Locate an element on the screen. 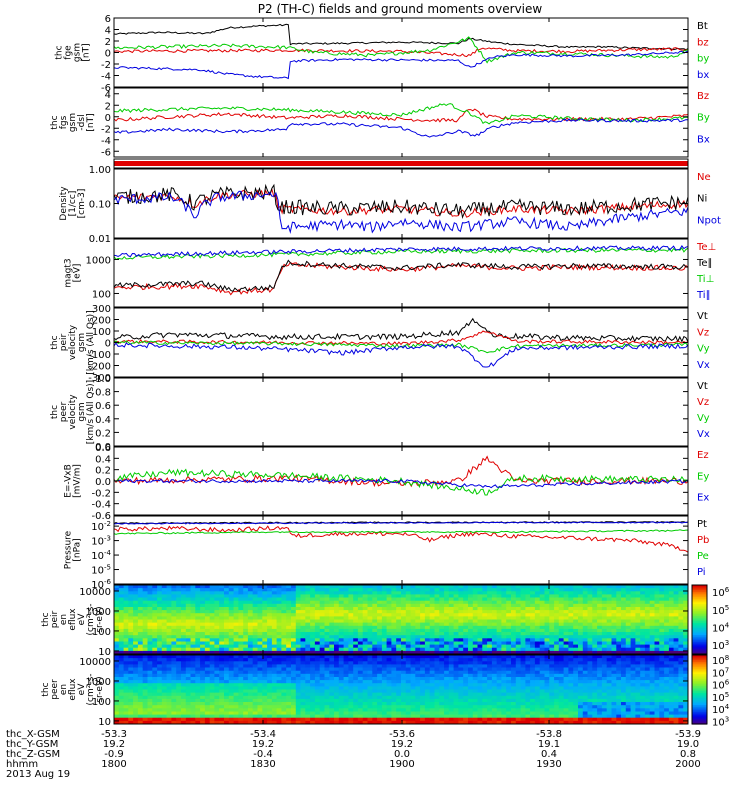 The height and width of the screenshot is (800, 750). time-row-value: 0.0 is located at coordinates (402, 754).